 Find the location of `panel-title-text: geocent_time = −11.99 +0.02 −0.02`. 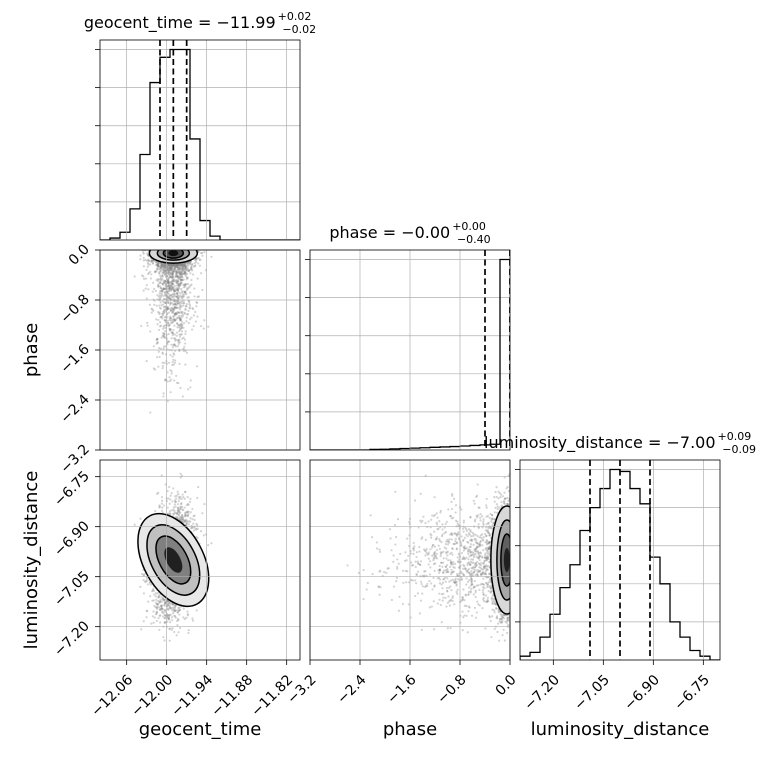

panel-title-text: geocent_time = −11.99 +0.02 −0.02 is located at coordinates (200, 23).